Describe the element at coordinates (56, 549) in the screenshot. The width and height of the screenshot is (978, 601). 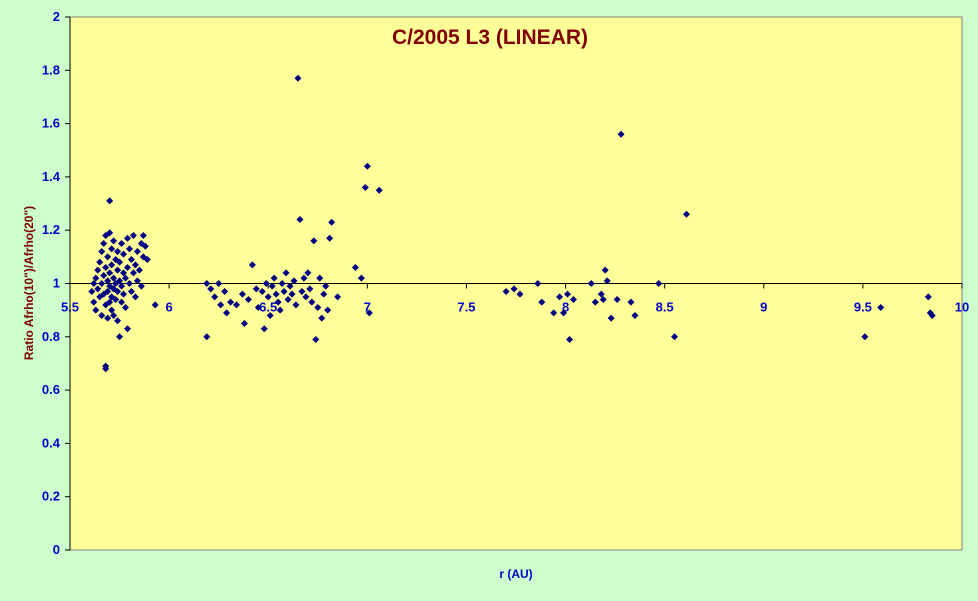
I see `y-tick-label: 0` at that location.